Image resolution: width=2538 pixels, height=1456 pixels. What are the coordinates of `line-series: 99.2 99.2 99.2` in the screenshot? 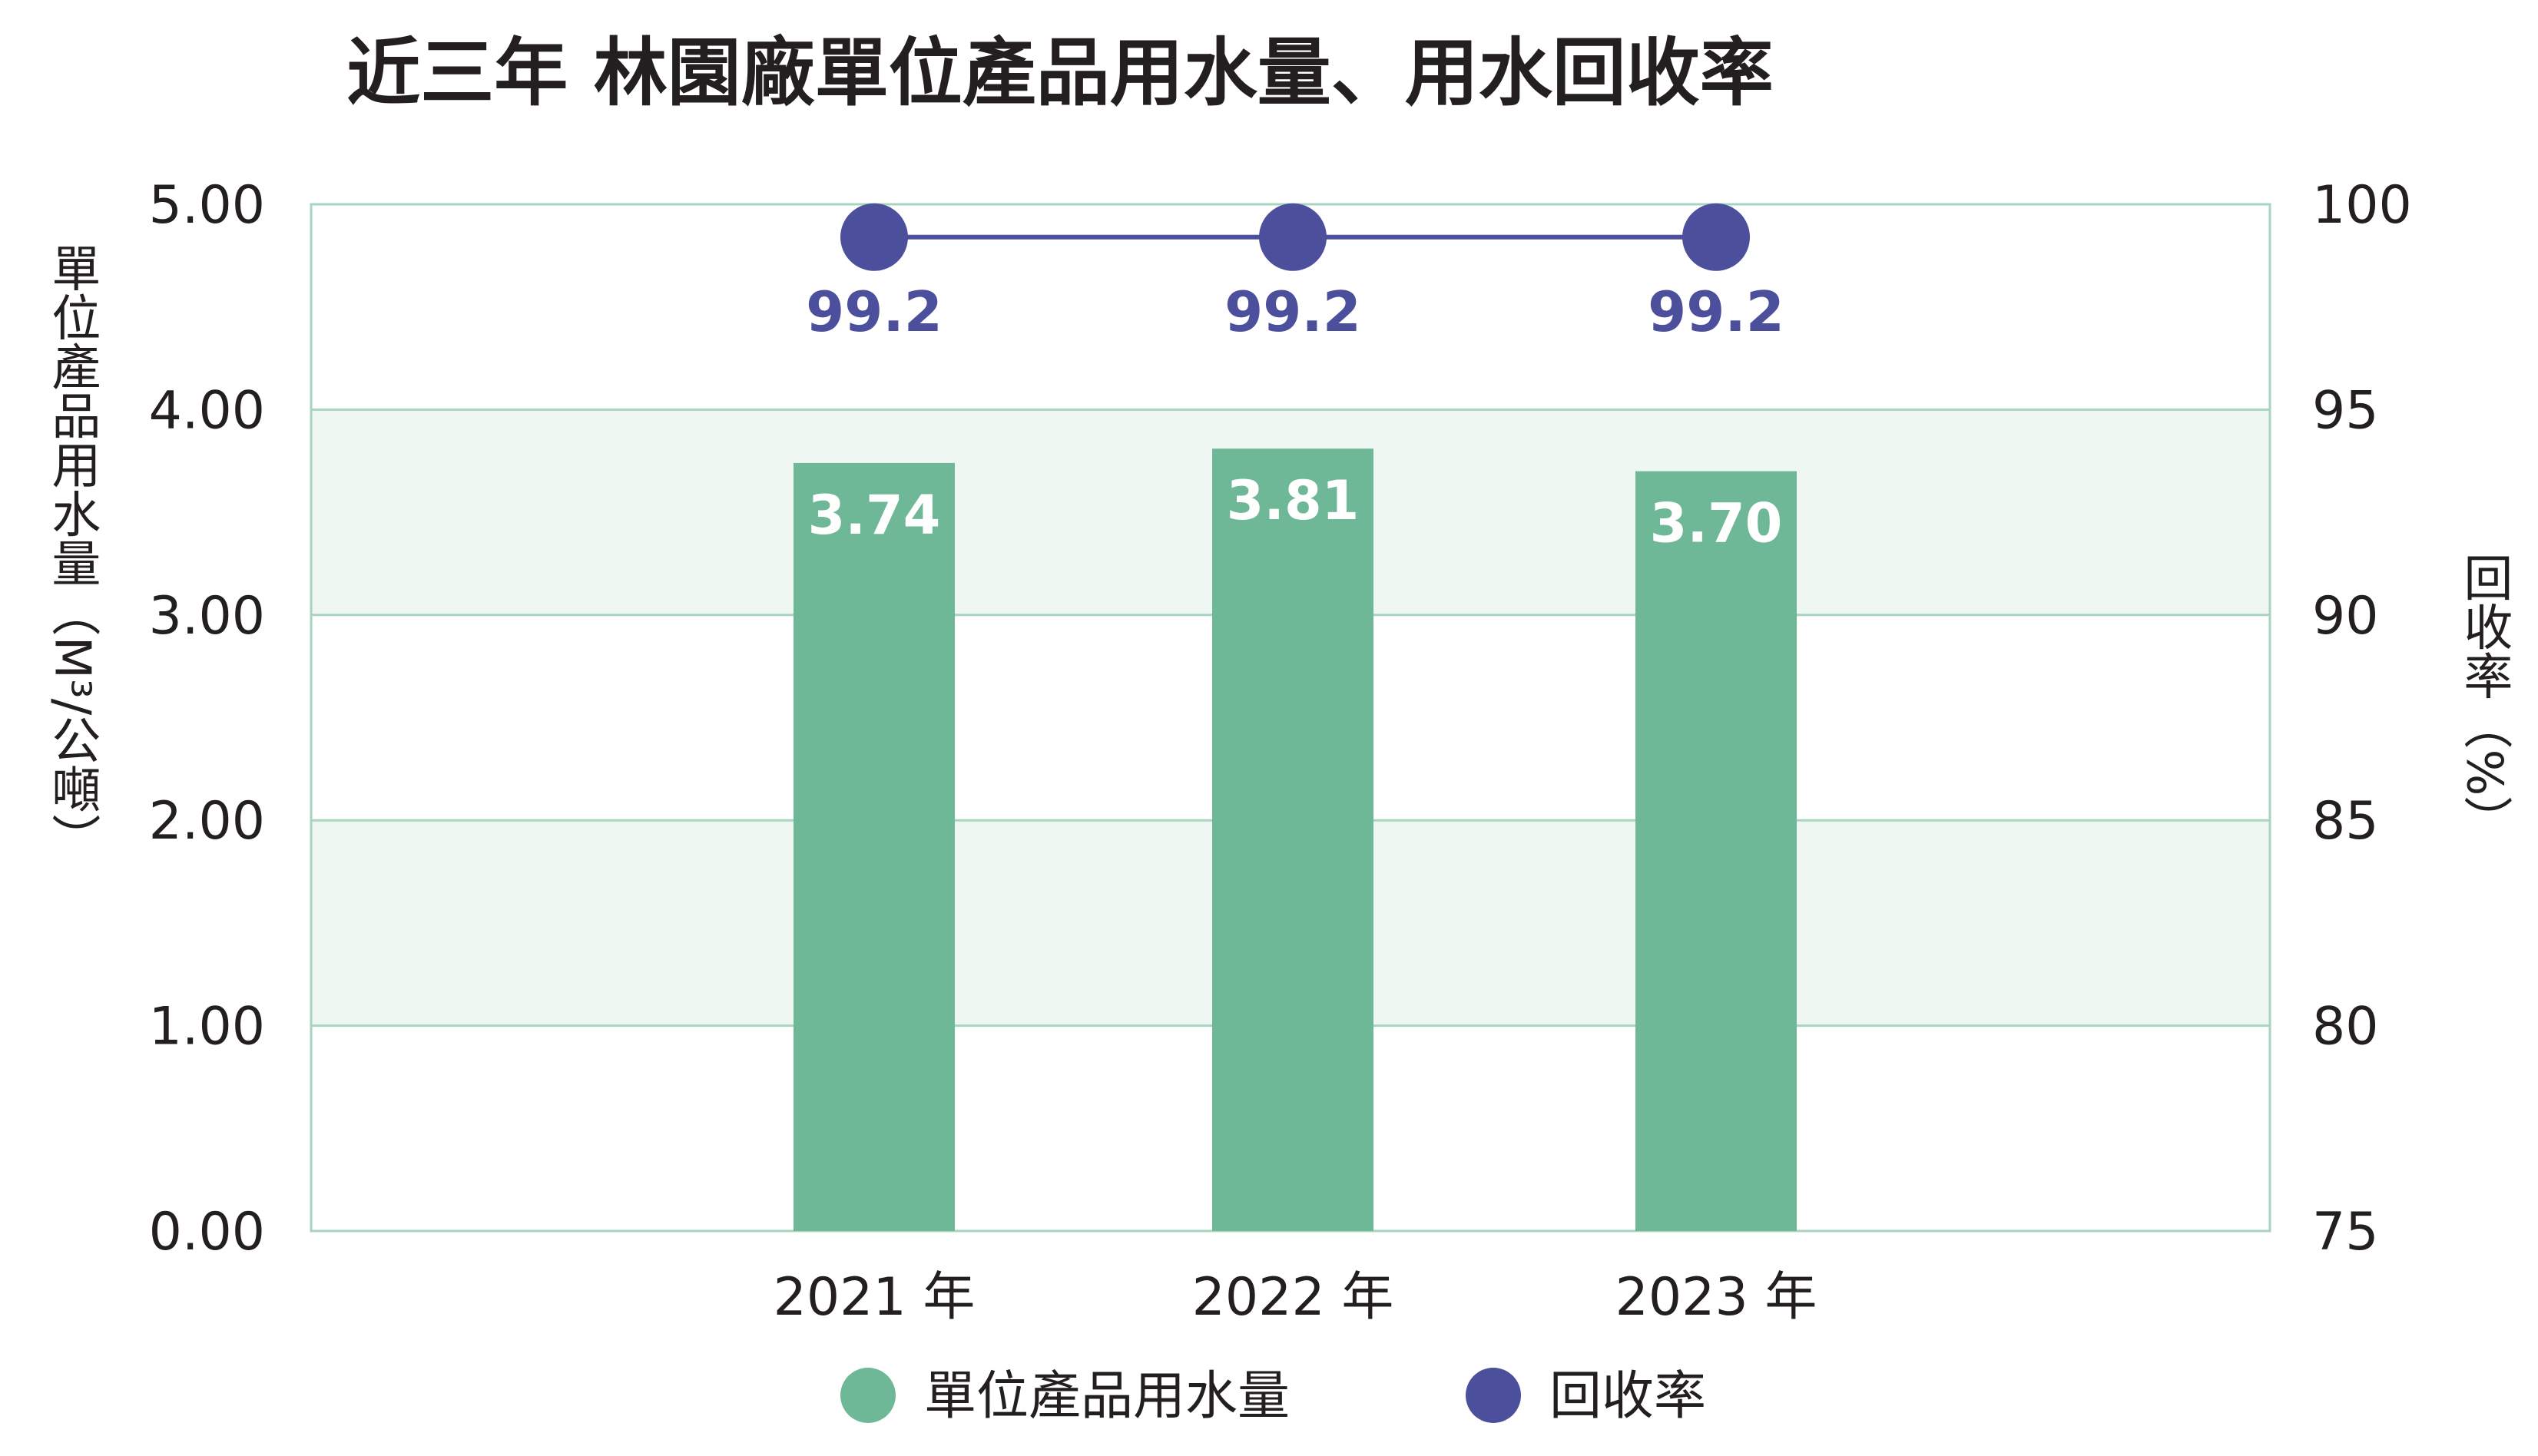 It's located at (1295, 273).